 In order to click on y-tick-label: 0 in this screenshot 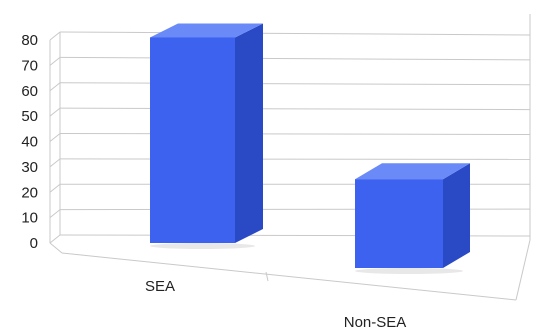, I will do `click(34, 243)`.